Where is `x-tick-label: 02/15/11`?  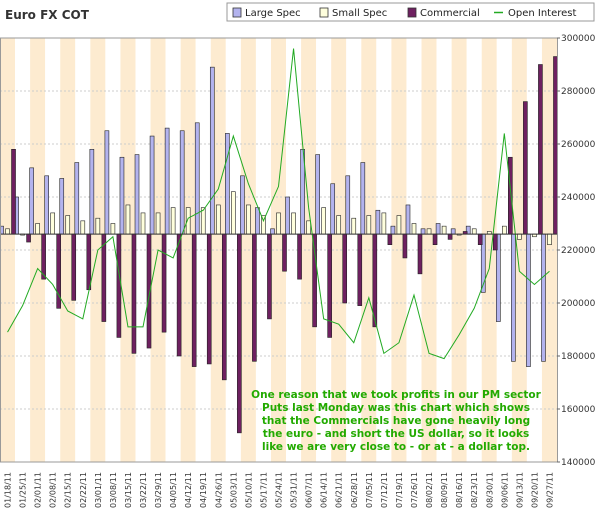
x-tick-label: 02/15/11 is located at coordinates (68, 490).